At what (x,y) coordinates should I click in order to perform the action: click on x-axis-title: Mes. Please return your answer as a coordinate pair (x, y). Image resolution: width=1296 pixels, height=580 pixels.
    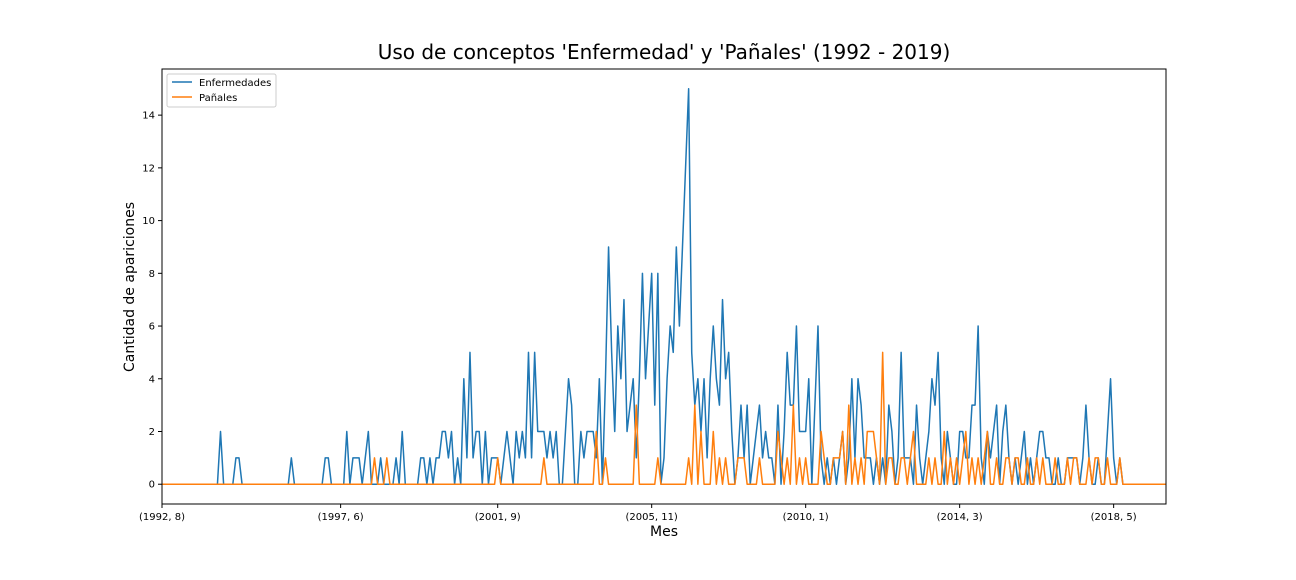
    Looking at the image, I should click on (664, 532).